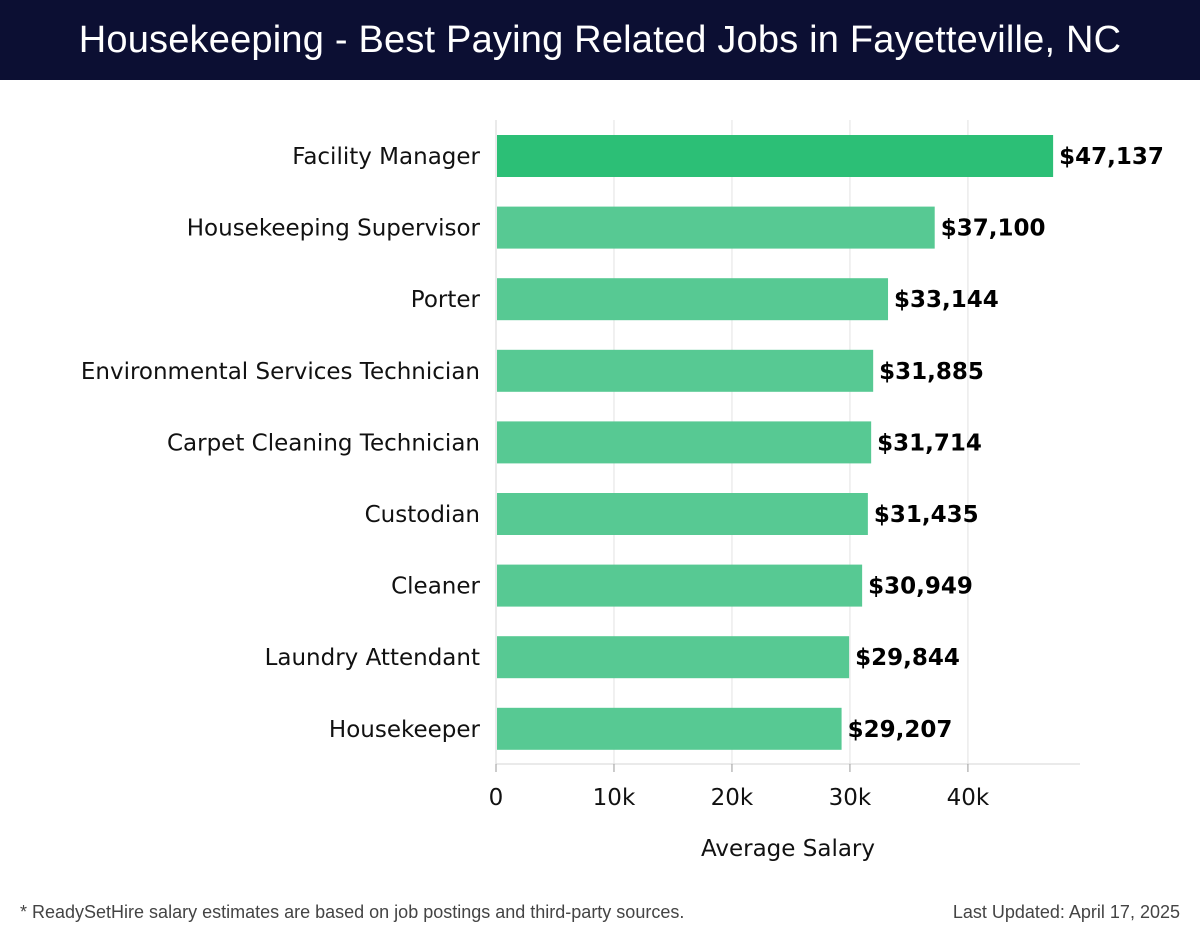 Image resolution: width=1200 pixels, height=940 pixels. What do you see at coordinates (496, 798) in the screenshot?
I see `x-tick-label: 0` at bounding box center [496, 798].